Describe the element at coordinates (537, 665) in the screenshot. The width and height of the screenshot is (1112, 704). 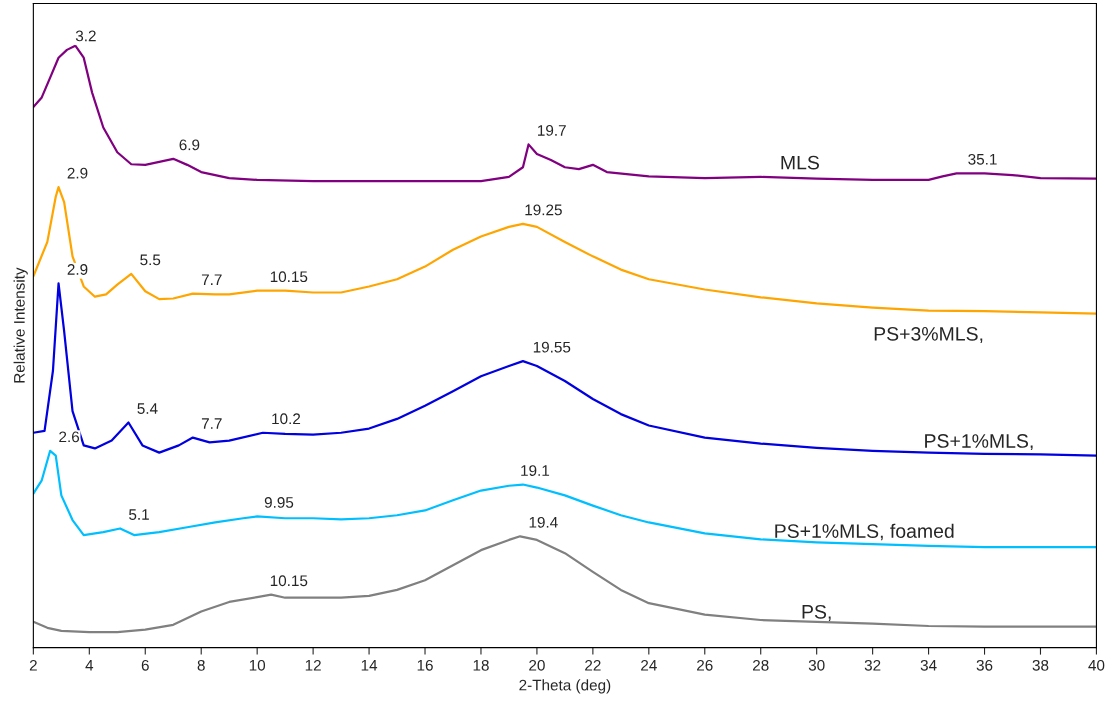
I see `x-tick-label: 20` at that location.